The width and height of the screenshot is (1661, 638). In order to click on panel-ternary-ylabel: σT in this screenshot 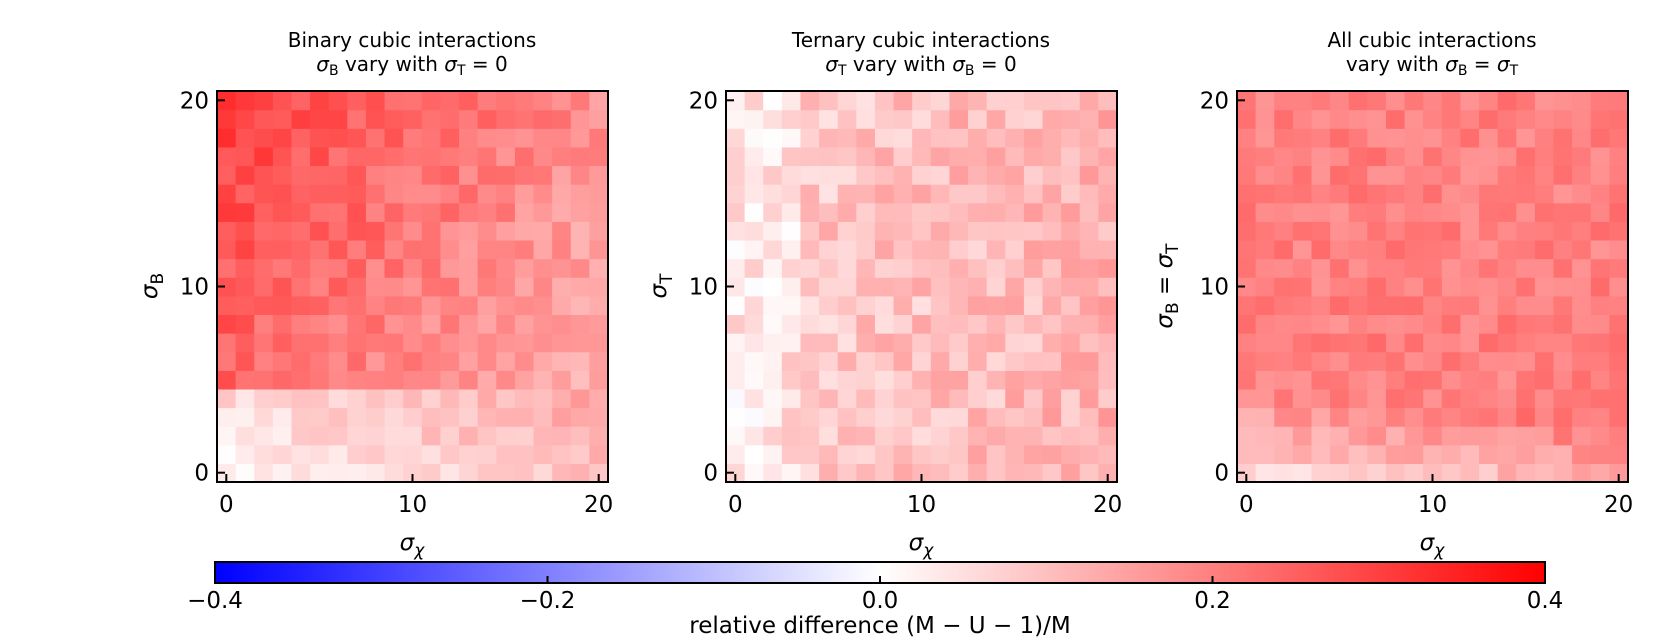, I will do `click(661, 286)`.